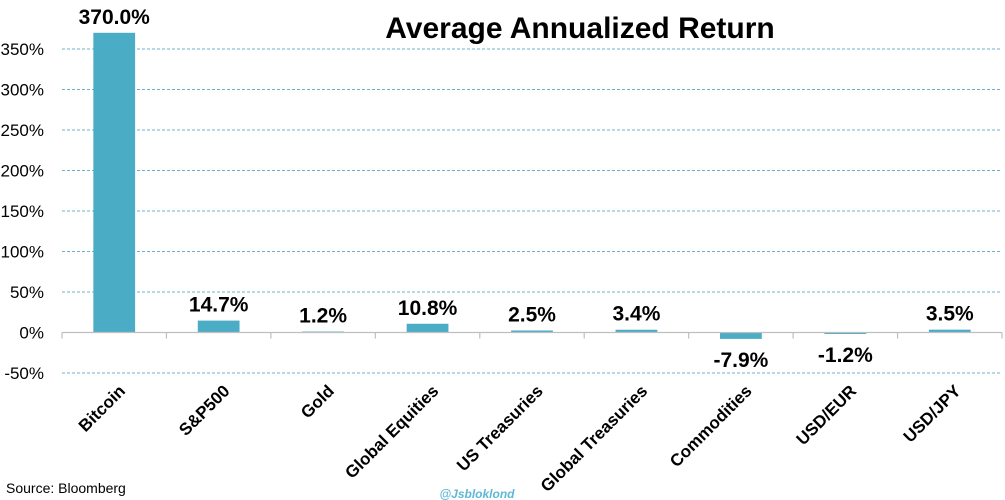  What do you see at coordinates (317, 401) in the screenshot?
I see `x-tick-label: Gold` at bounding box center [317, 401].